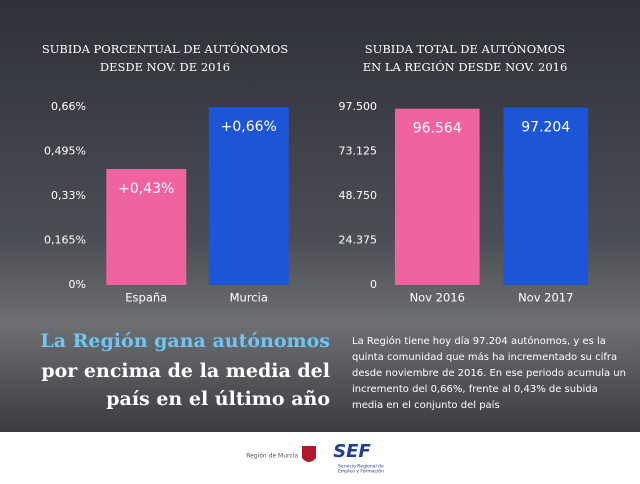 Image resolution: width=640 pixels, height=484 pixels. I want to click on y-tick-label: 0,165%, so click(65, 240).